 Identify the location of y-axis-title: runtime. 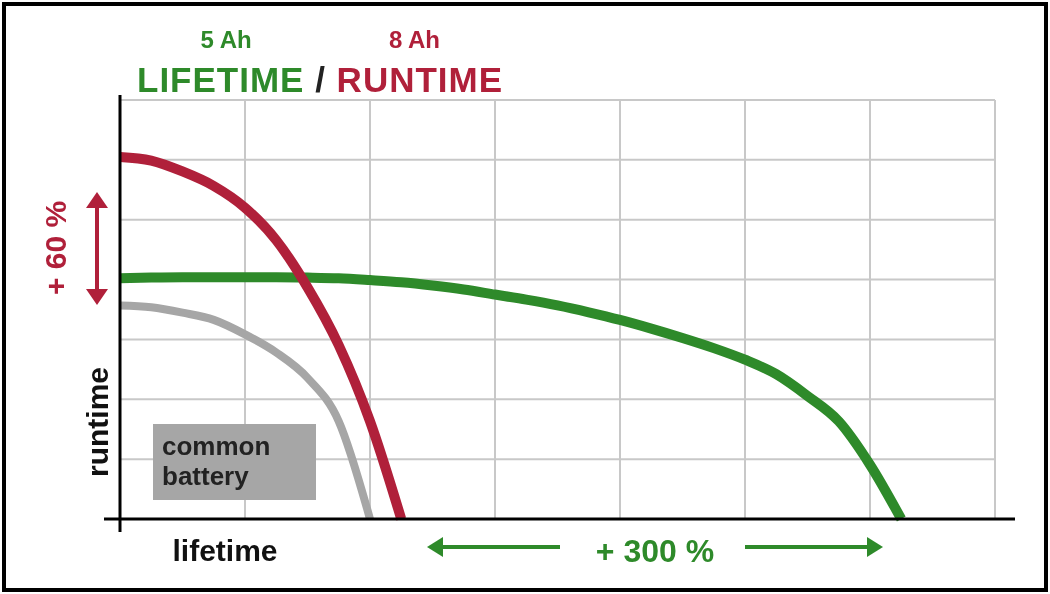
(97, 422).